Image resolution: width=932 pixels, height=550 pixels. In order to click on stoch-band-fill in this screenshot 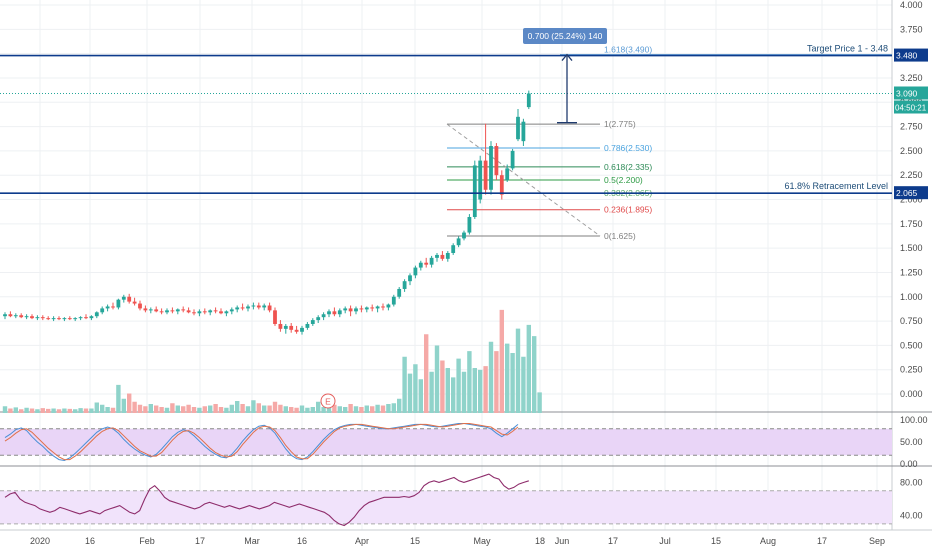, I will do `click(446, 442)`.